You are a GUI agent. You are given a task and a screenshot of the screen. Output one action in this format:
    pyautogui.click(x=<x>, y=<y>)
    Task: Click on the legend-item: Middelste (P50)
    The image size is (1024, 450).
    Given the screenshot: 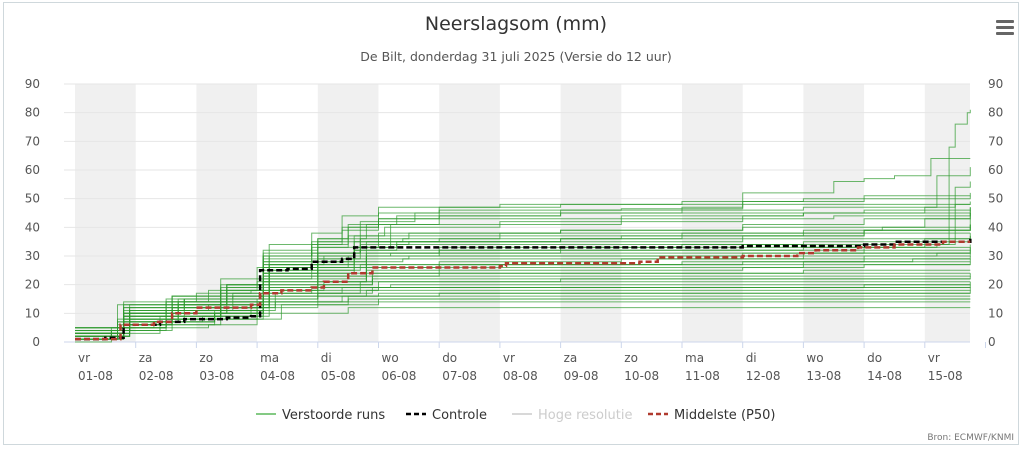 What is the action you would take?
    pyautogui.click(x=711, y=415)
    